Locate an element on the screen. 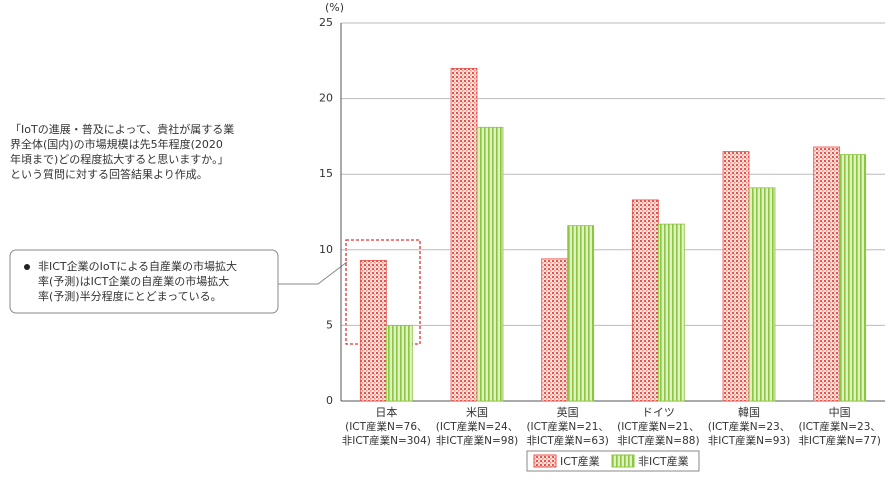 The height and width of the screenshot is (478, 887). y-tick-label: 10 is located at coordinates (326, 249).